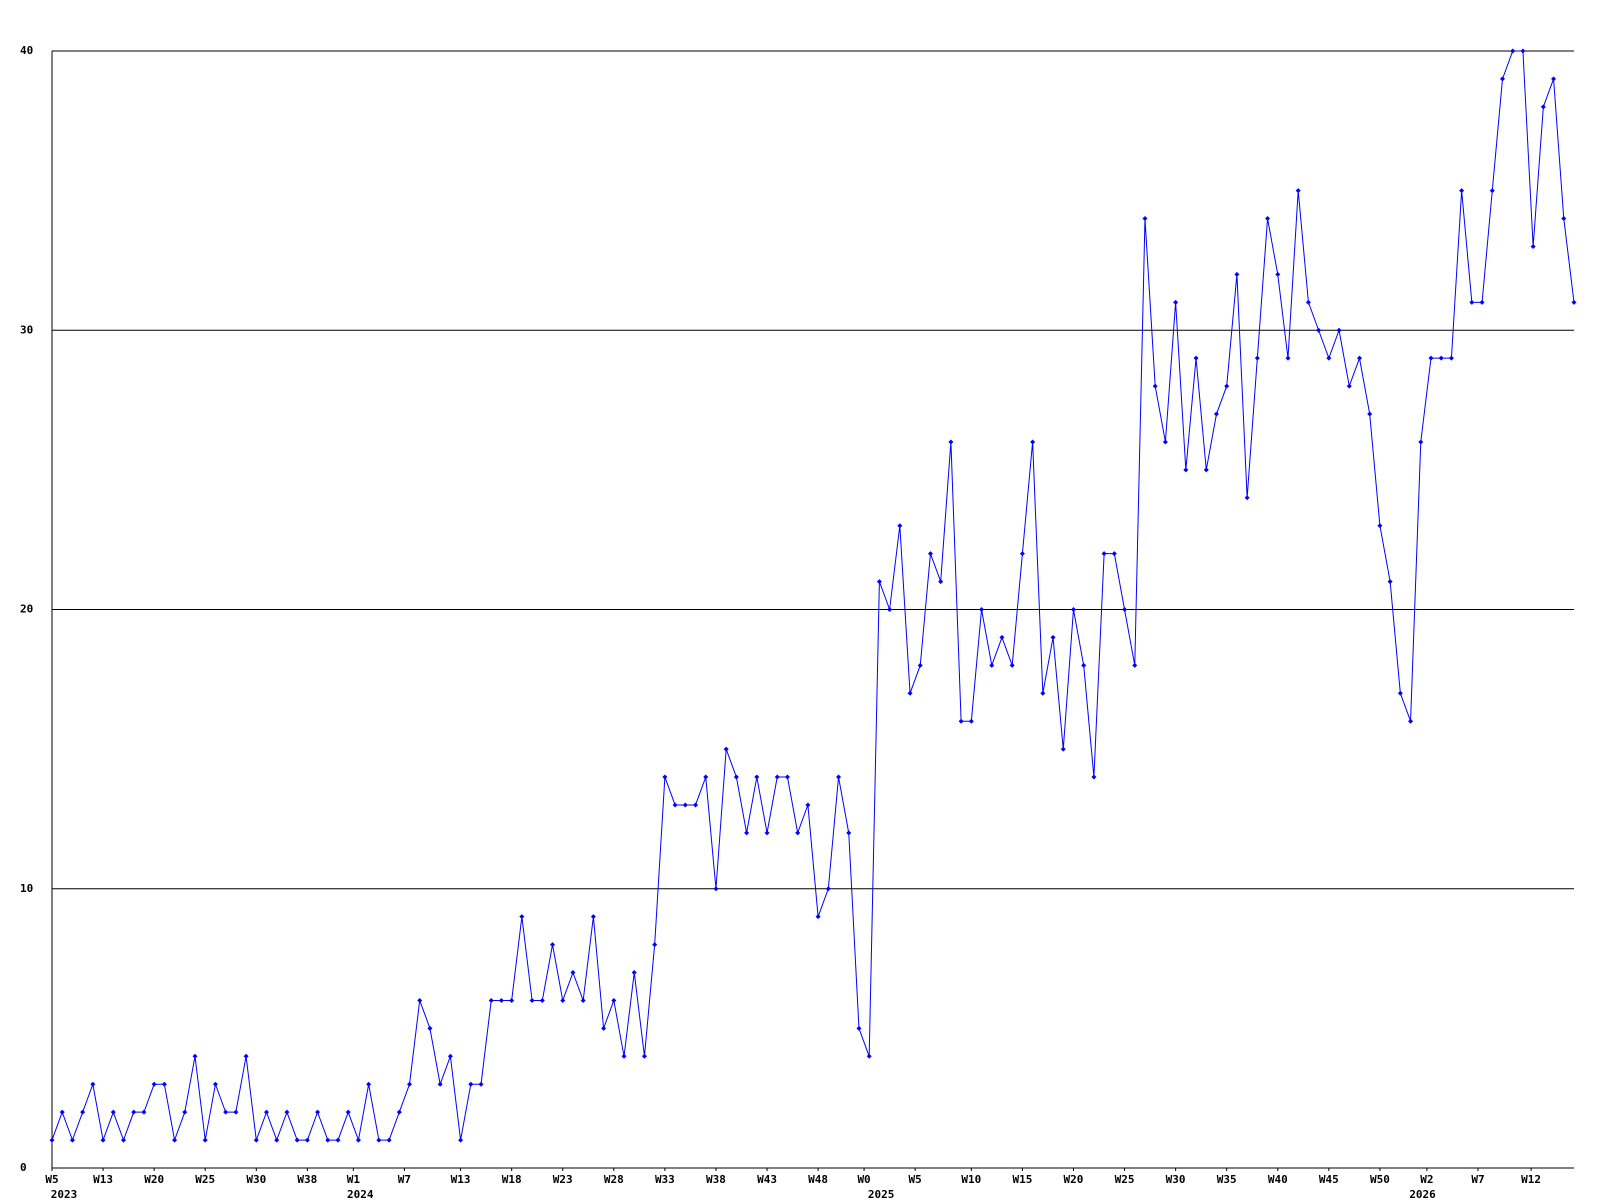  What do you see at coordinates (64, 1194) in the screenshot?
I see `year-label: 2023` at bounding box center [64, 1194].